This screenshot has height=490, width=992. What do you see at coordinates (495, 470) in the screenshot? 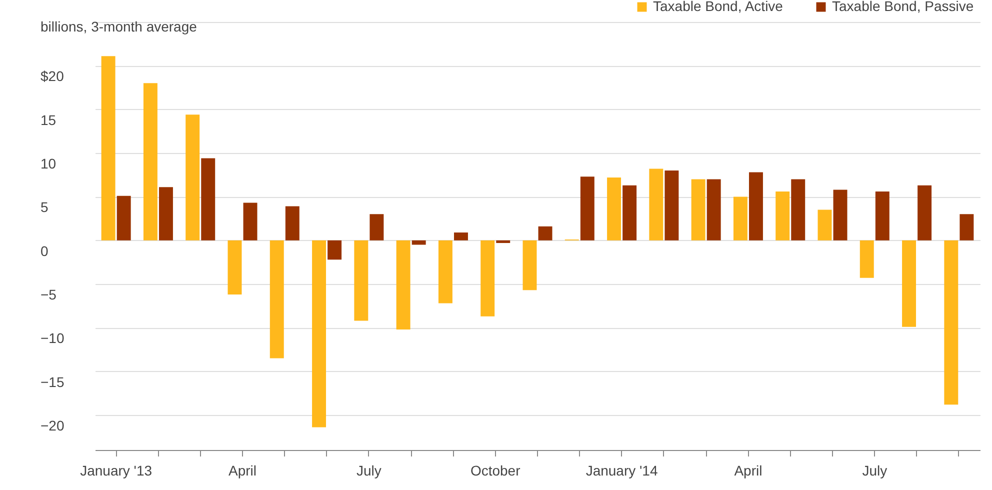
I see `x-tick-label: October` at bounding box center [495, 470].